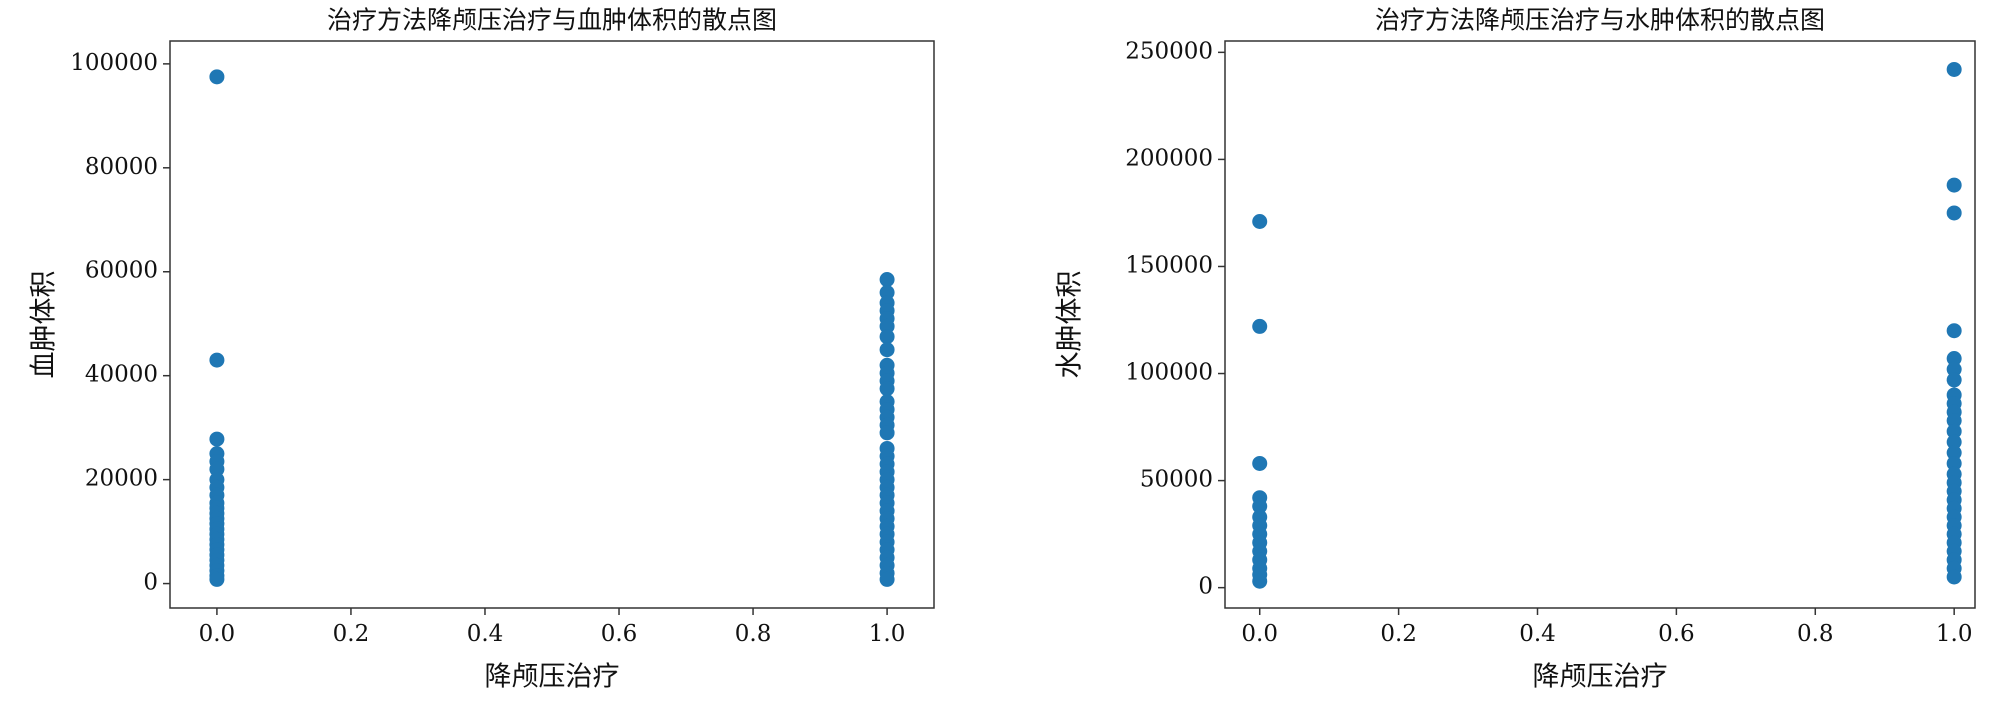 The height and width of the screenshot is (707, 2000). I want to click on y-tick-label: 80000, so click(121, 167).